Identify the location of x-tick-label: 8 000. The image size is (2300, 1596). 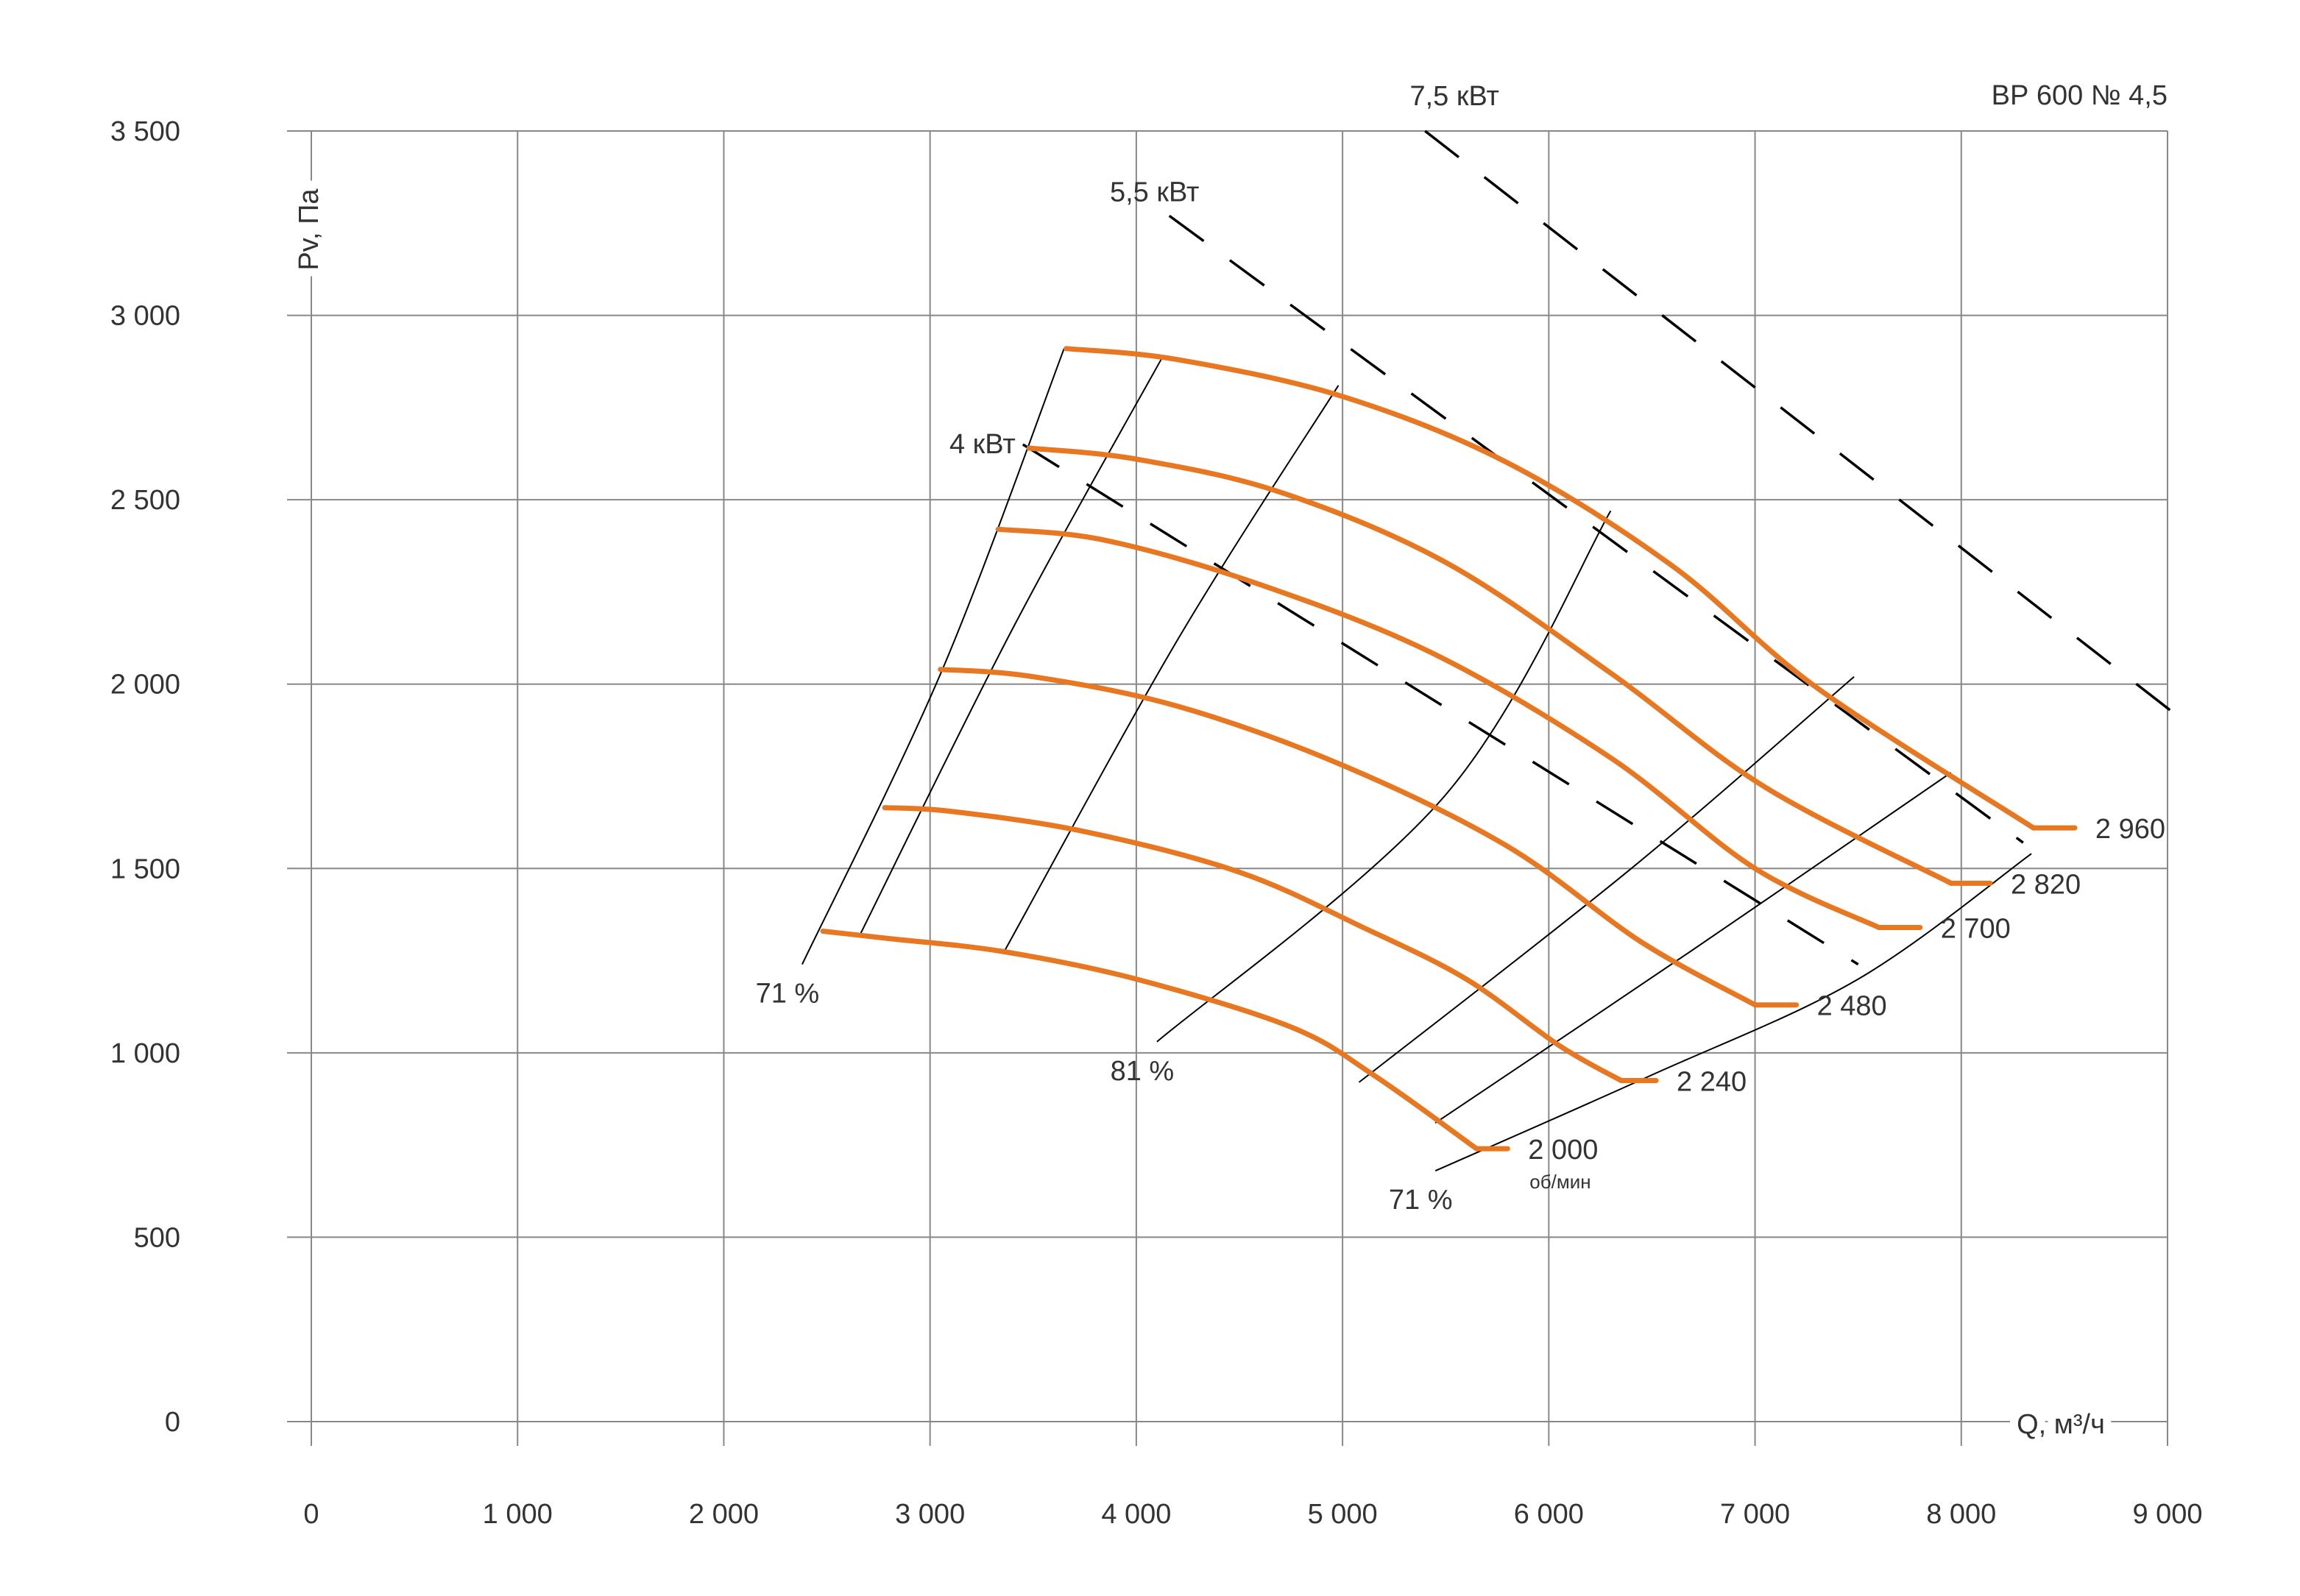
(1961, 1515).